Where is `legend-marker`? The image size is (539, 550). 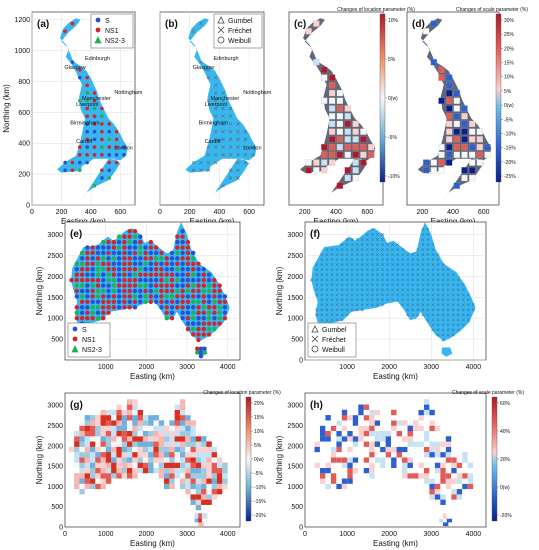
legend-marker is located at coordinates (315, 349).